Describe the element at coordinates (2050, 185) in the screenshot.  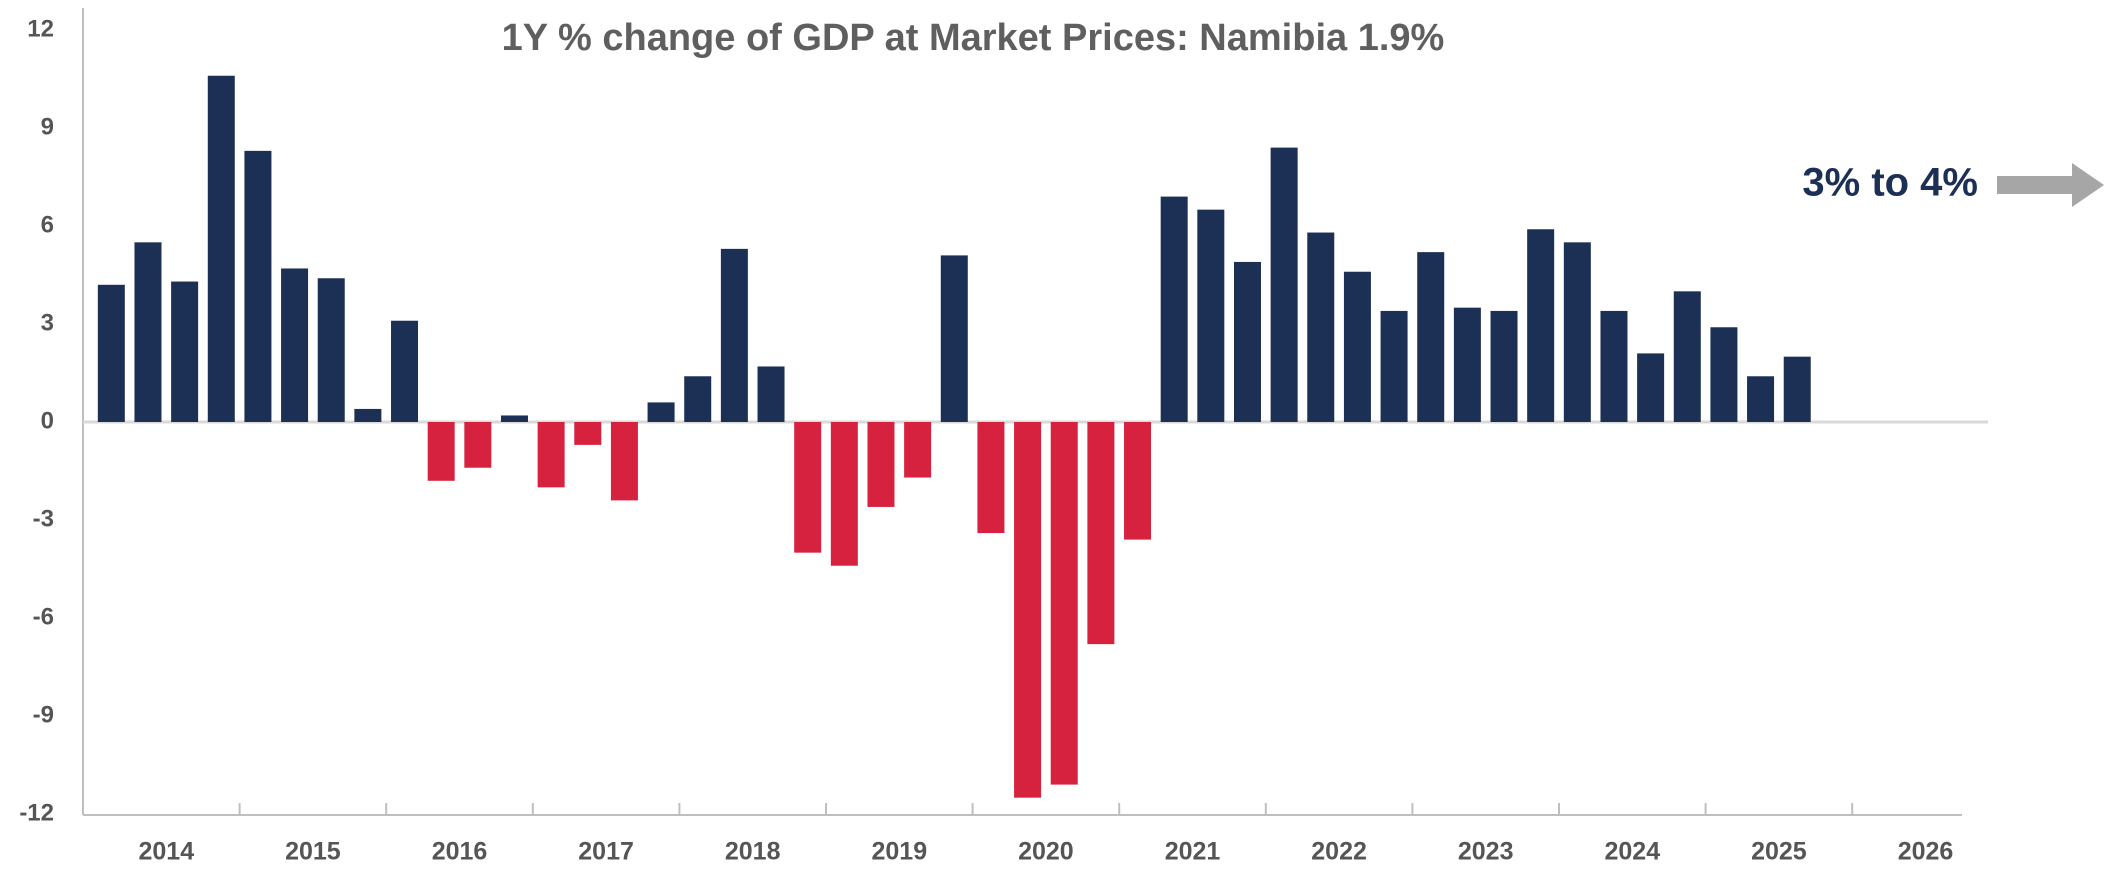
I see `arrow` at that location.